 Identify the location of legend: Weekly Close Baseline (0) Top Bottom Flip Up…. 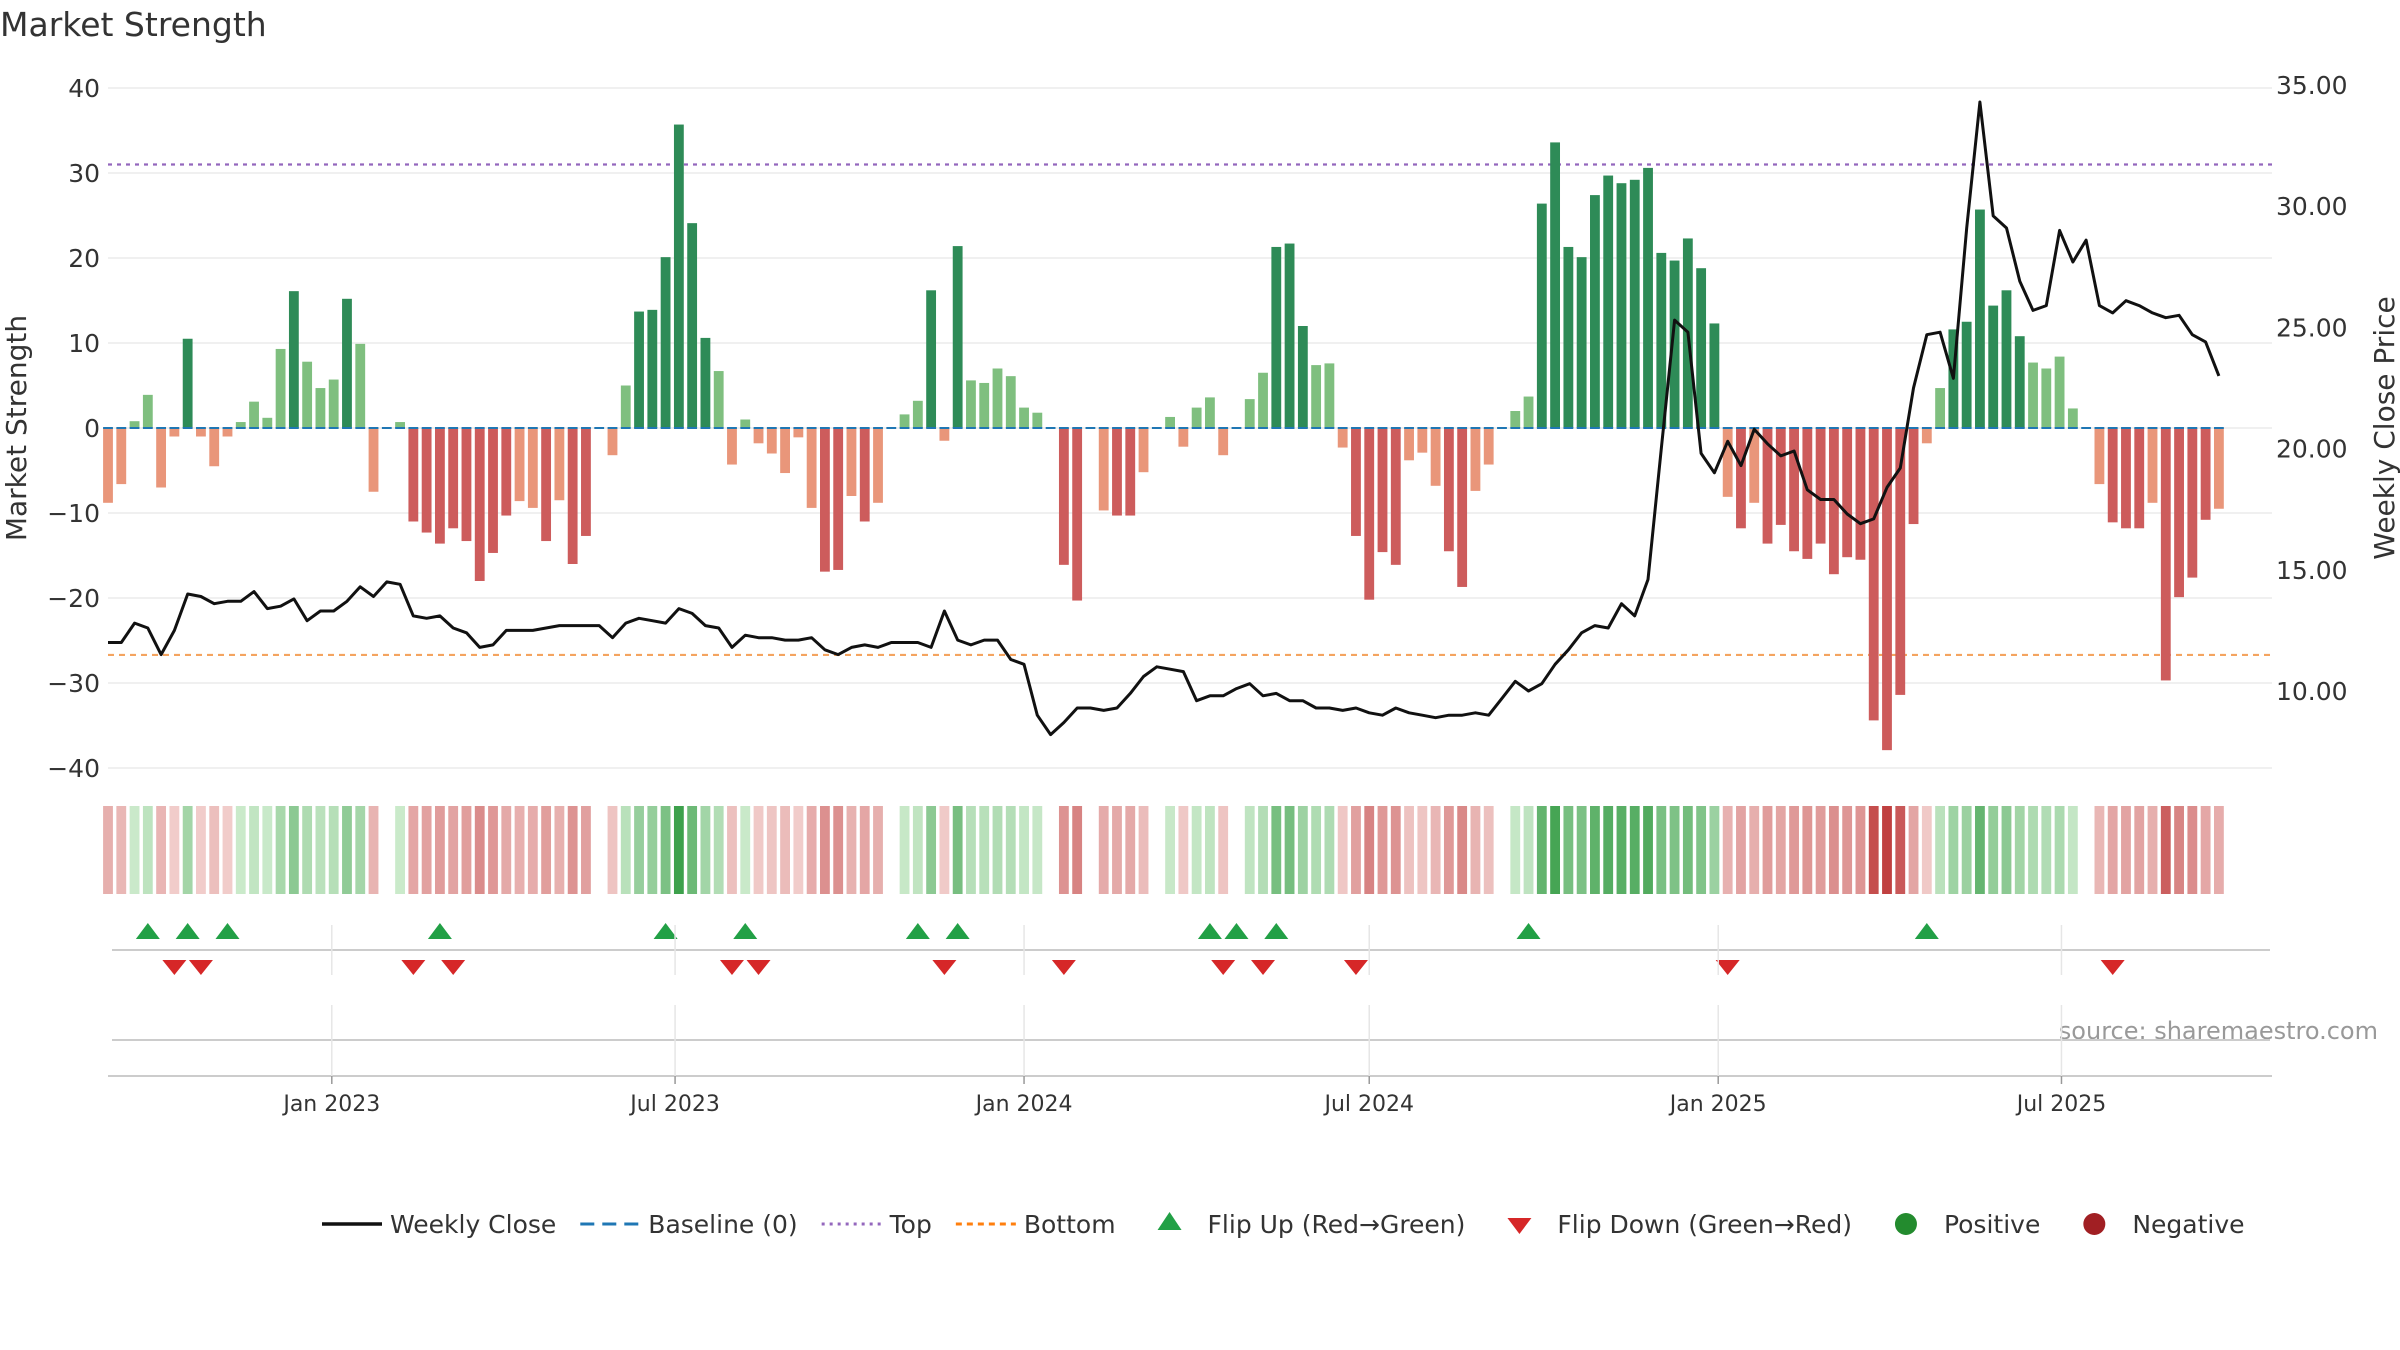
(1283, 1224).